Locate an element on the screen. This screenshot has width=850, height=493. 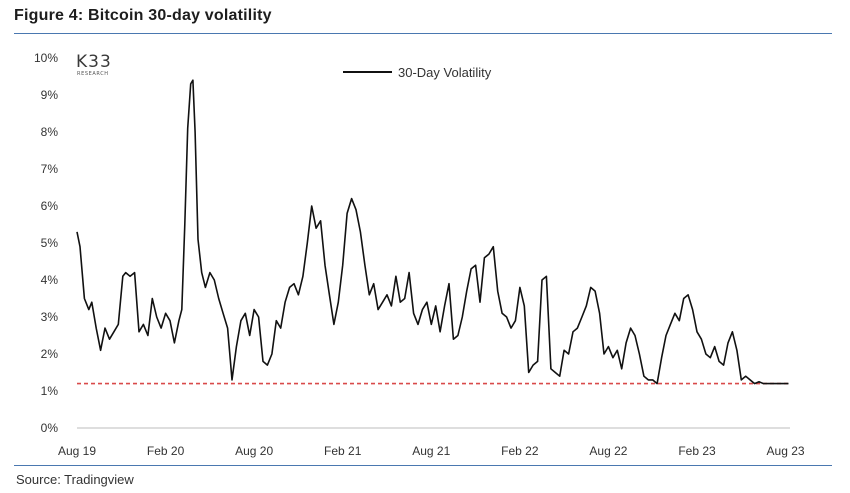
logo-wordmark: K33 is located at coordinates (94, 62).